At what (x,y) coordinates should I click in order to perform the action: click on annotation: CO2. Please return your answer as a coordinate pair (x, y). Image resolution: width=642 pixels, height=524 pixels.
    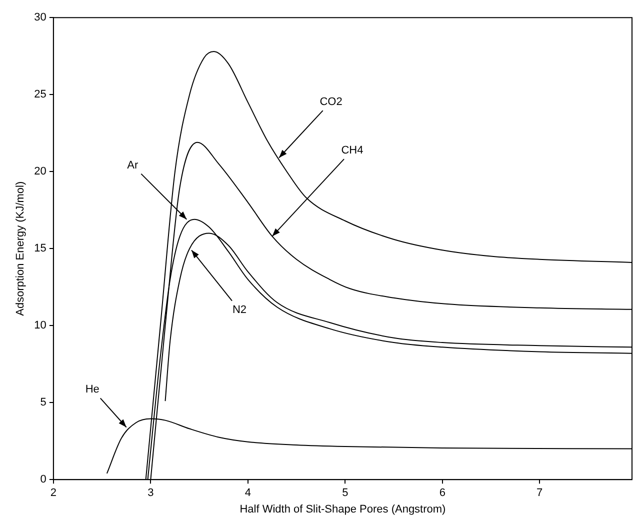
    Looking at the image, I should click on (331, 102).